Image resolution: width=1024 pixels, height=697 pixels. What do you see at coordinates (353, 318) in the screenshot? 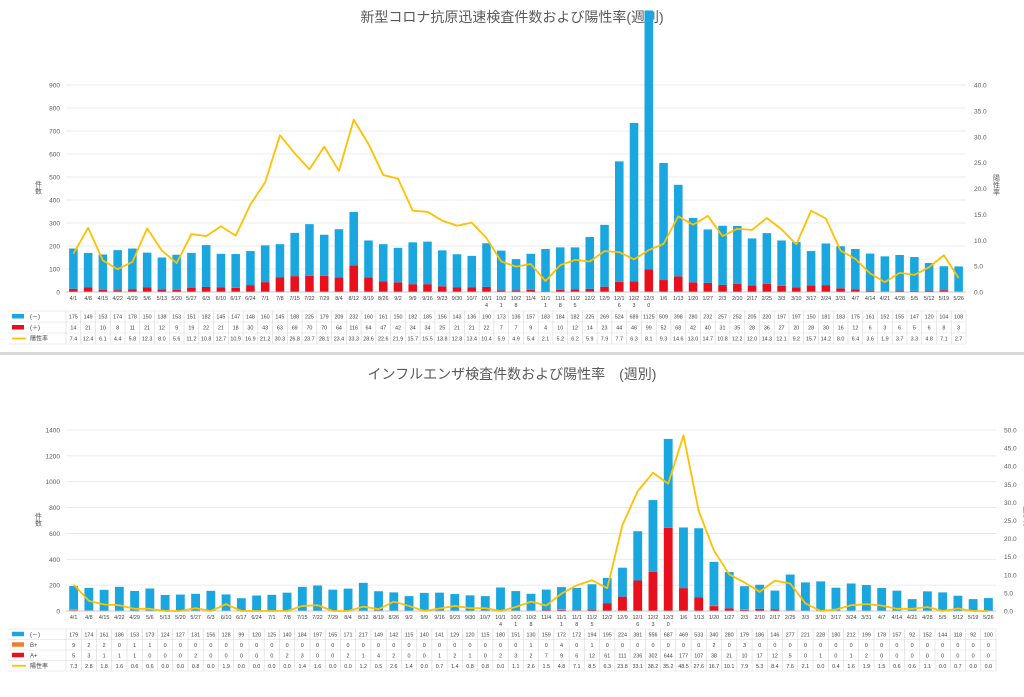
I see `table-cell: 232` at bounding box center [353, 318].